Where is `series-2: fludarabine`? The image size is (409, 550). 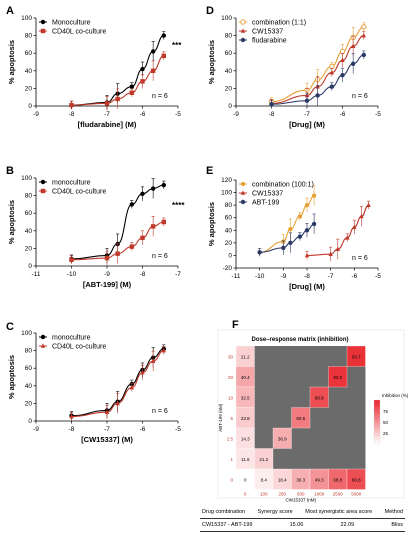
series-2: fludarabine is located at coordinates (302, 73).